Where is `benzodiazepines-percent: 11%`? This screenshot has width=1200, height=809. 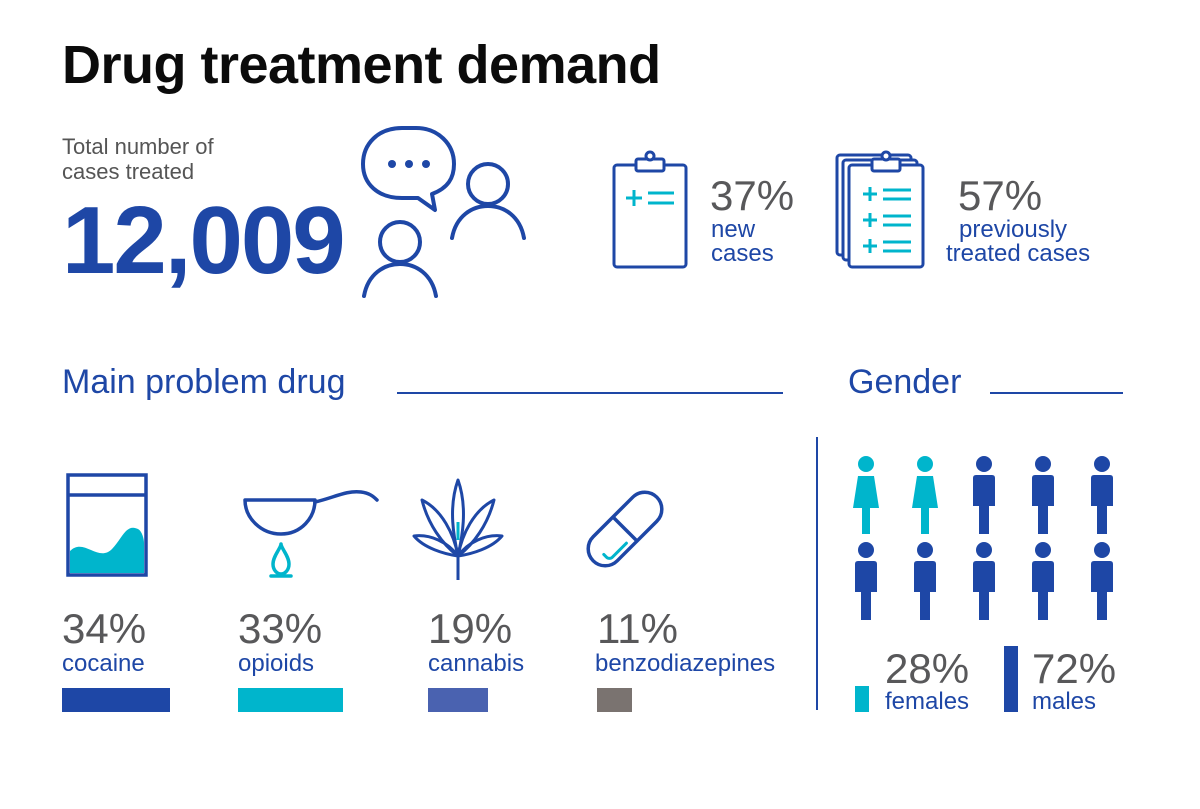 benzodiazepines-percent: 11% is located at coordinates (637, 628).